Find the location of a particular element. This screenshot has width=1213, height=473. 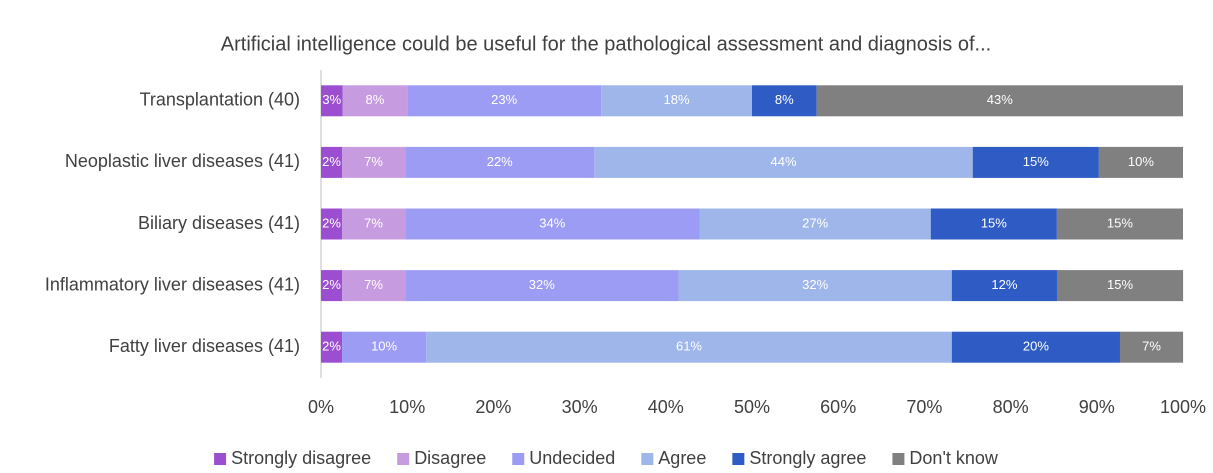

x-tick-label: 40% is located at coordinates (666, 407).